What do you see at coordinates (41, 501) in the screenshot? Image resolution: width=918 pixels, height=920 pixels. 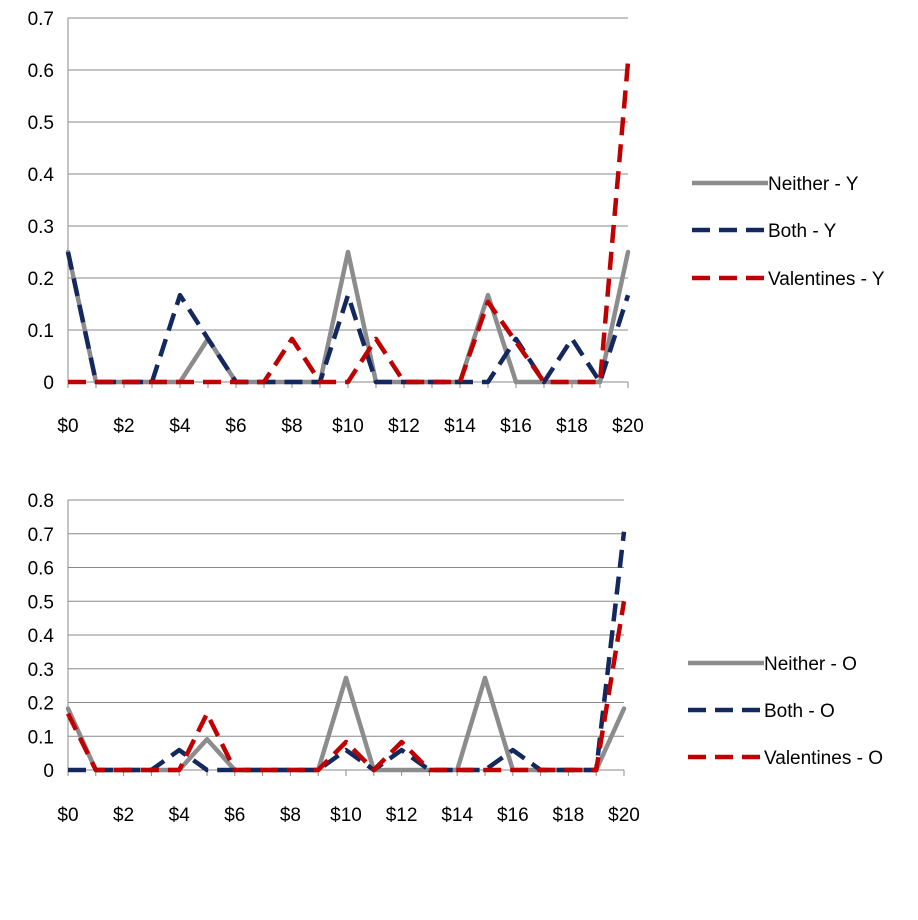 I see `y-tick-label: 0.8` at bounding box center [41, 501].